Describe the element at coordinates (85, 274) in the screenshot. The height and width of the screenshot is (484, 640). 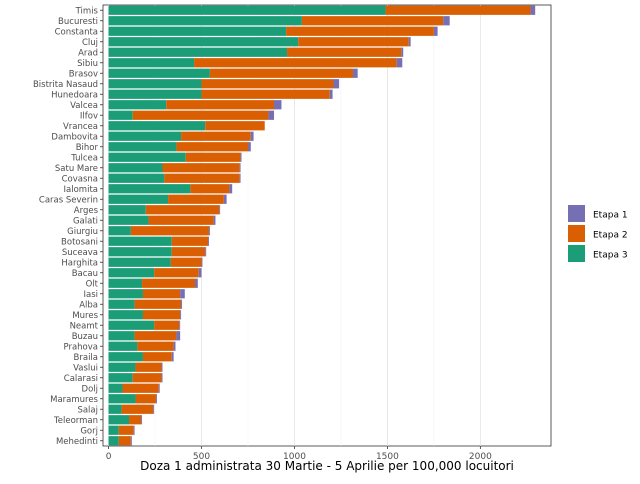
I see `y-tick-label: Bacau` at that location.